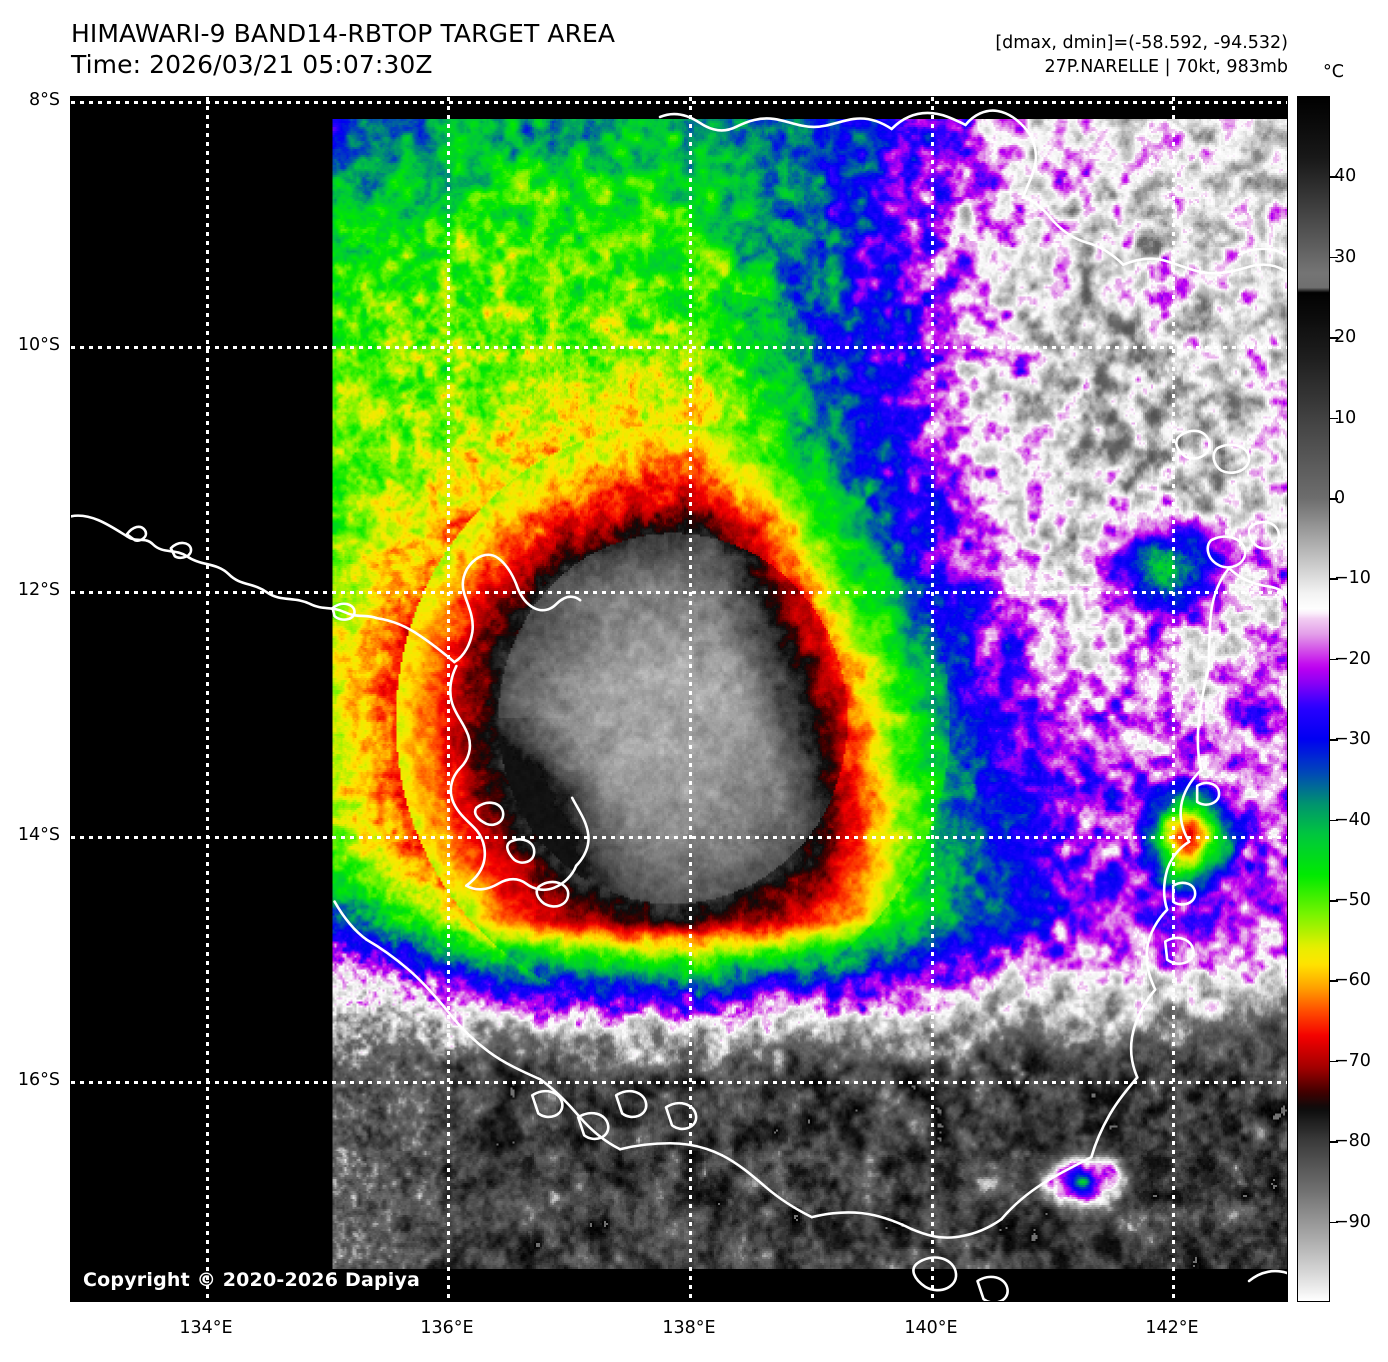 The height and width of the screenshot is (1362, 1388). What do you see at coordinates (38, 1080) in the screenshot?
I see `y-tick-label-16s: 16°S` at bounding box center [38, 1080].